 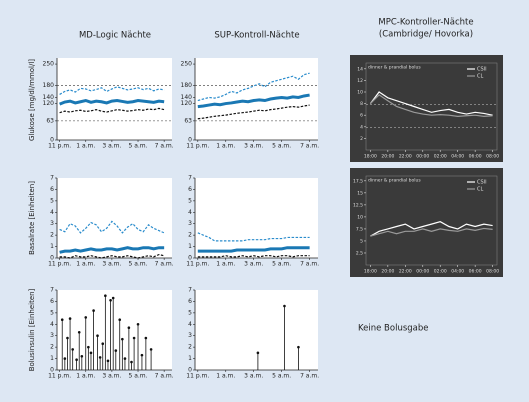 What do you see at coordinates (361, 104) in the screenshot?
I see `y-tick-label: 8` at bounding box center [361, 104].